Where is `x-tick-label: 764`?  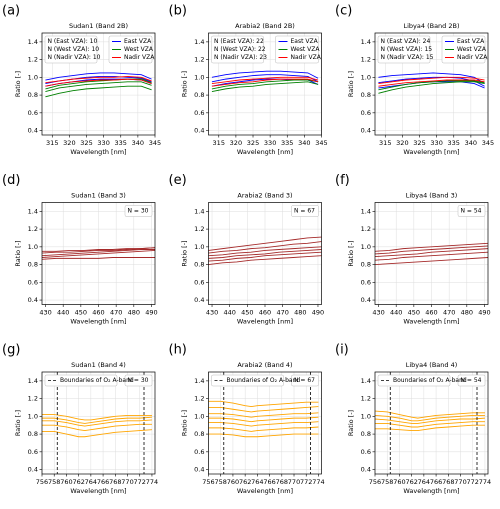
x-tick-label: 764 is located at coordinates (257, 482).